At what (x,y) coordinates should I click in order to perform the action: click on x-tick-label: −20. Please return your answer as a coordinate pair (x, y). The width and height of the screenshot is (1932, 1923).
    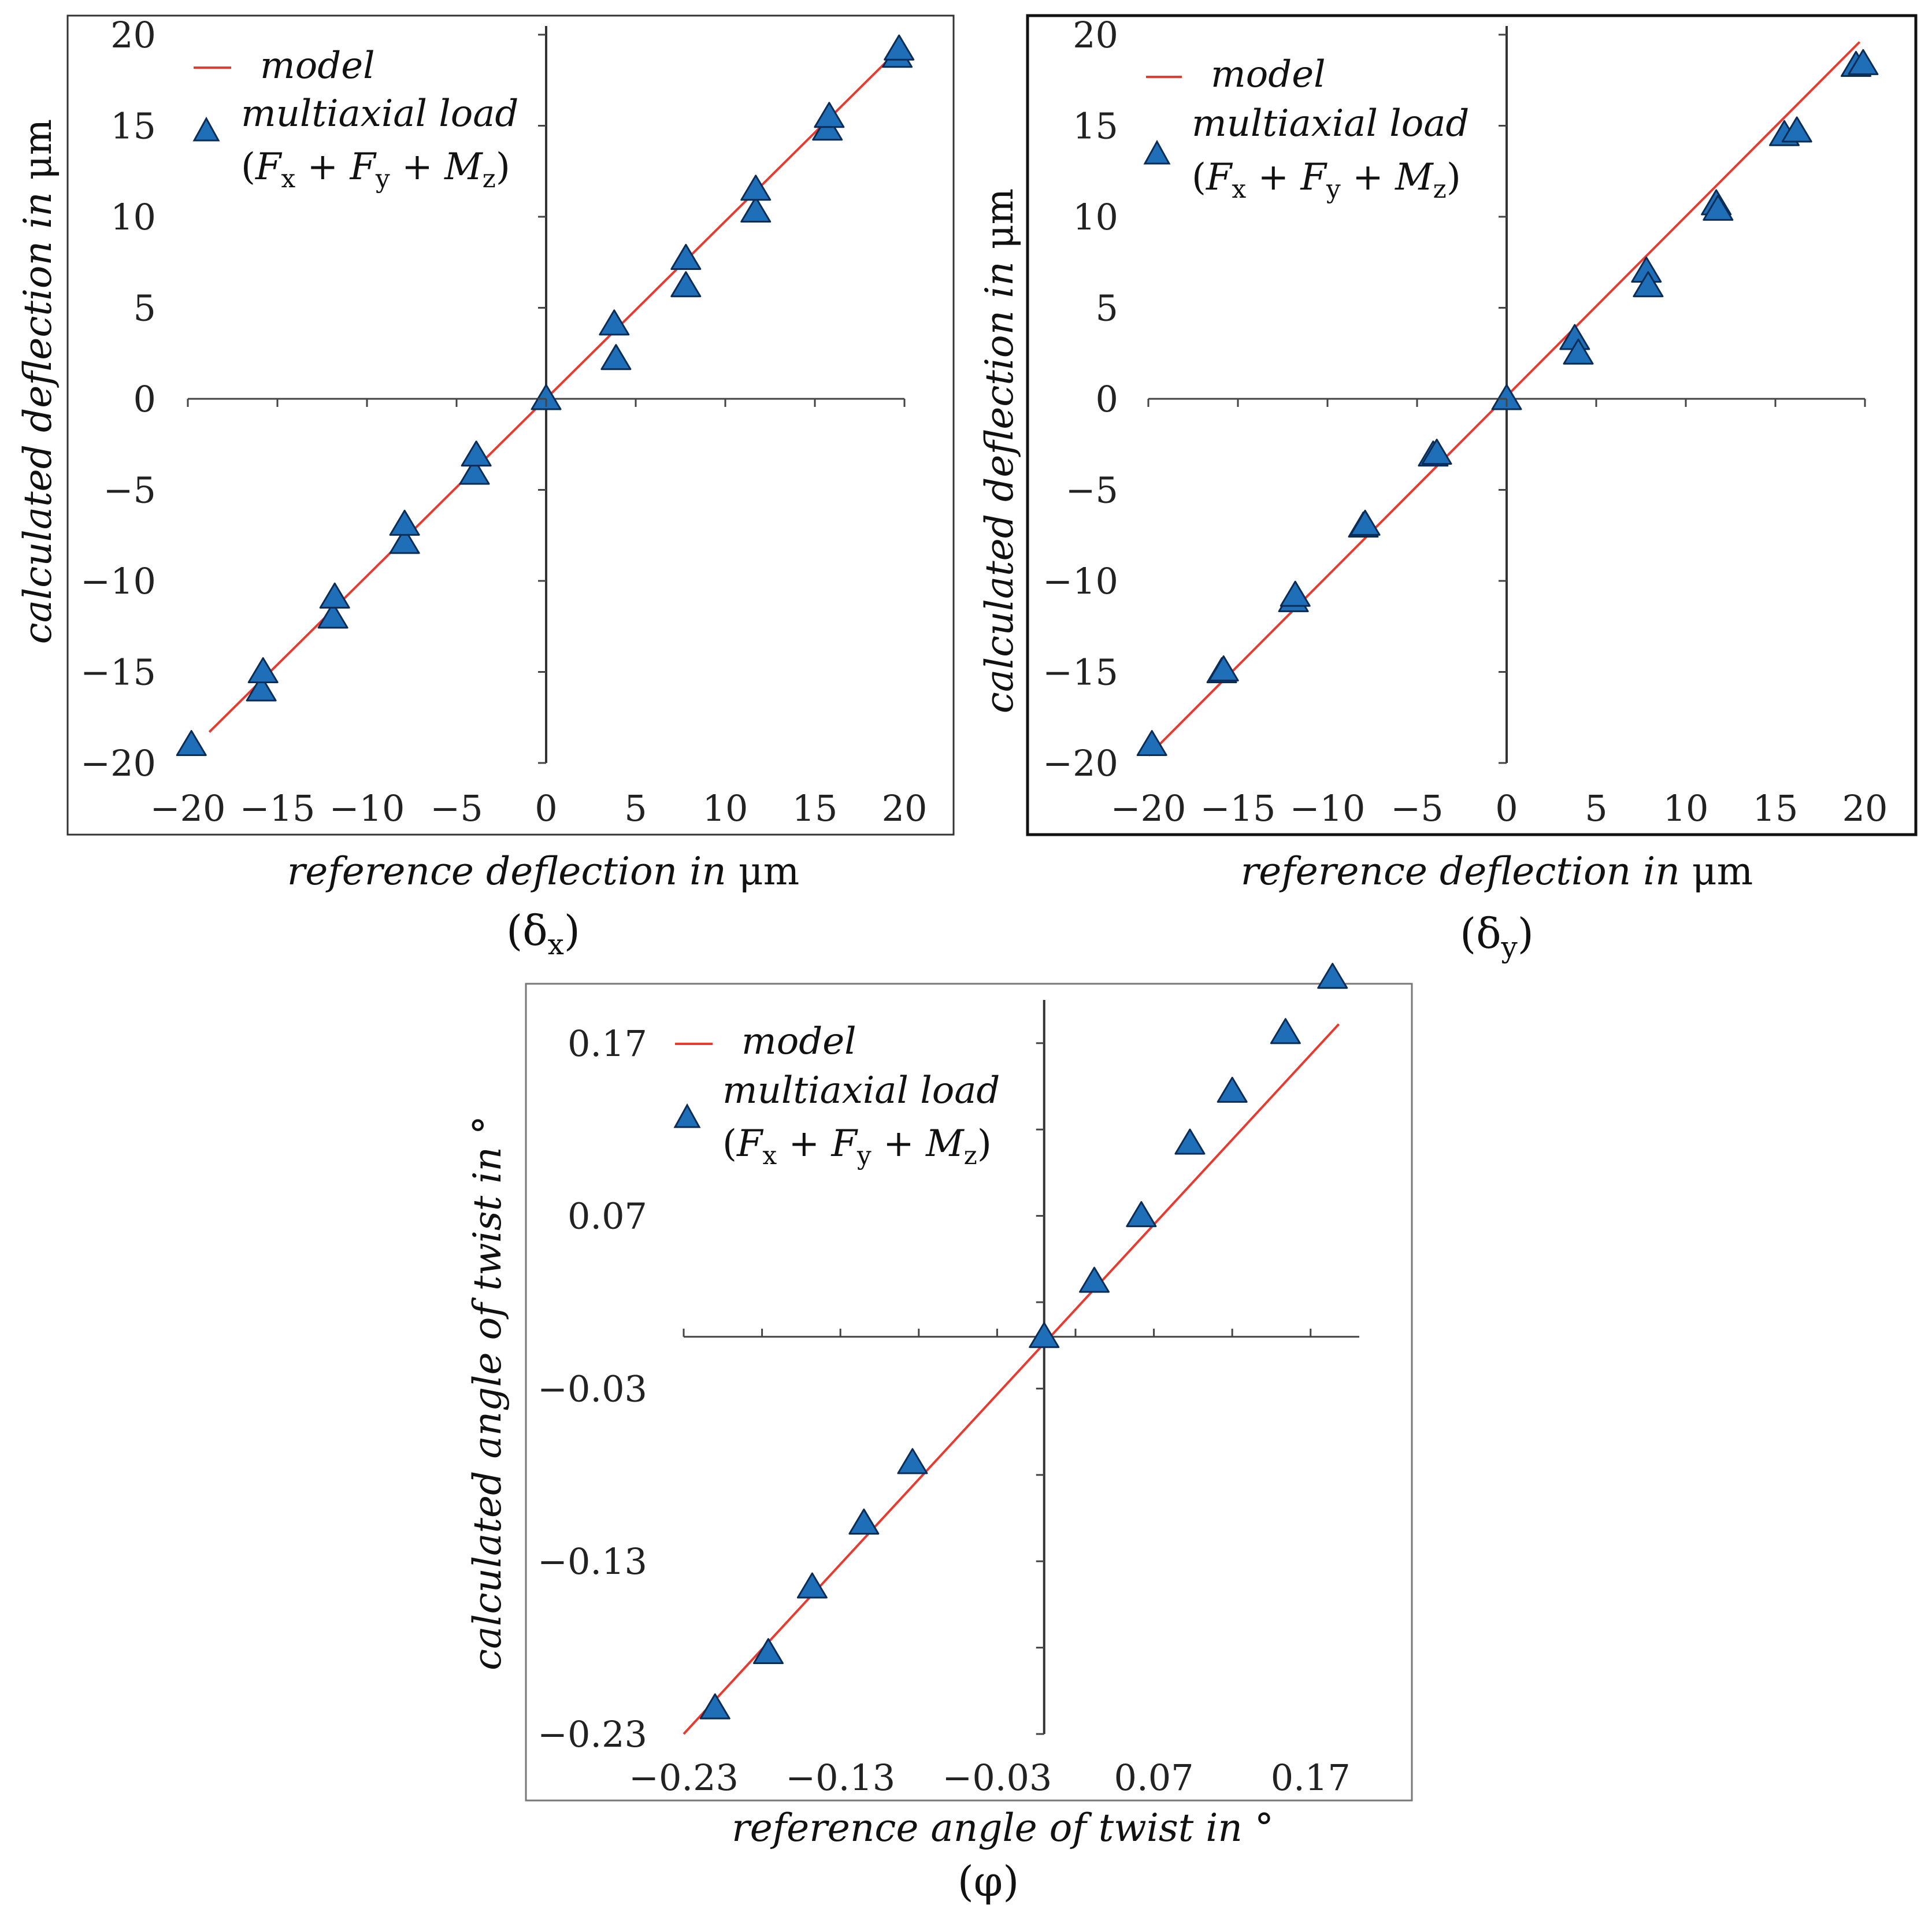
    Looking at the image, I should click on (188, 808).